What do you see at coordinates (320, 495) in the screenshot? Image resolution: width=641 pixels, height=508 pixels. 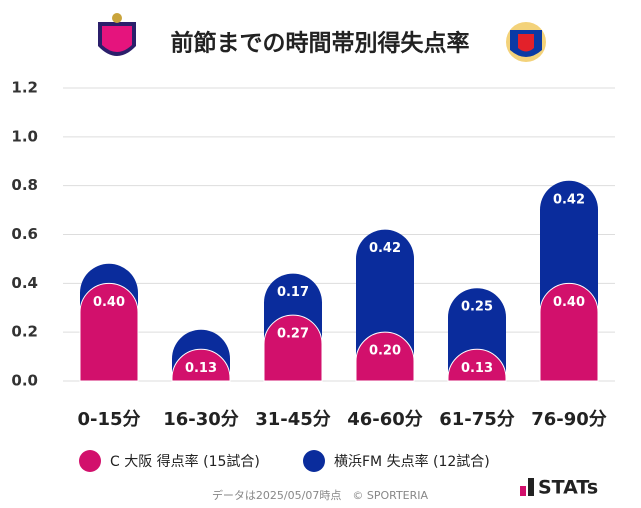 I see `footnote: データは2025/05/07時点 © SPORTERIA` at bounding box center [320, 495].